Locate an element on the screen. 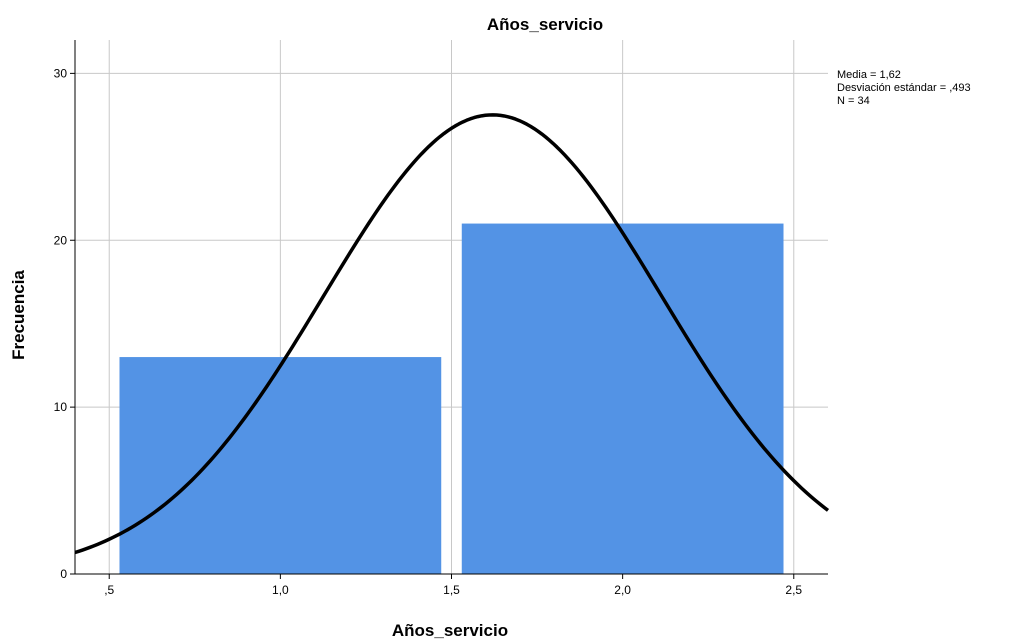  y-tick-label-2: 20 is located at coordinates (61, 240).